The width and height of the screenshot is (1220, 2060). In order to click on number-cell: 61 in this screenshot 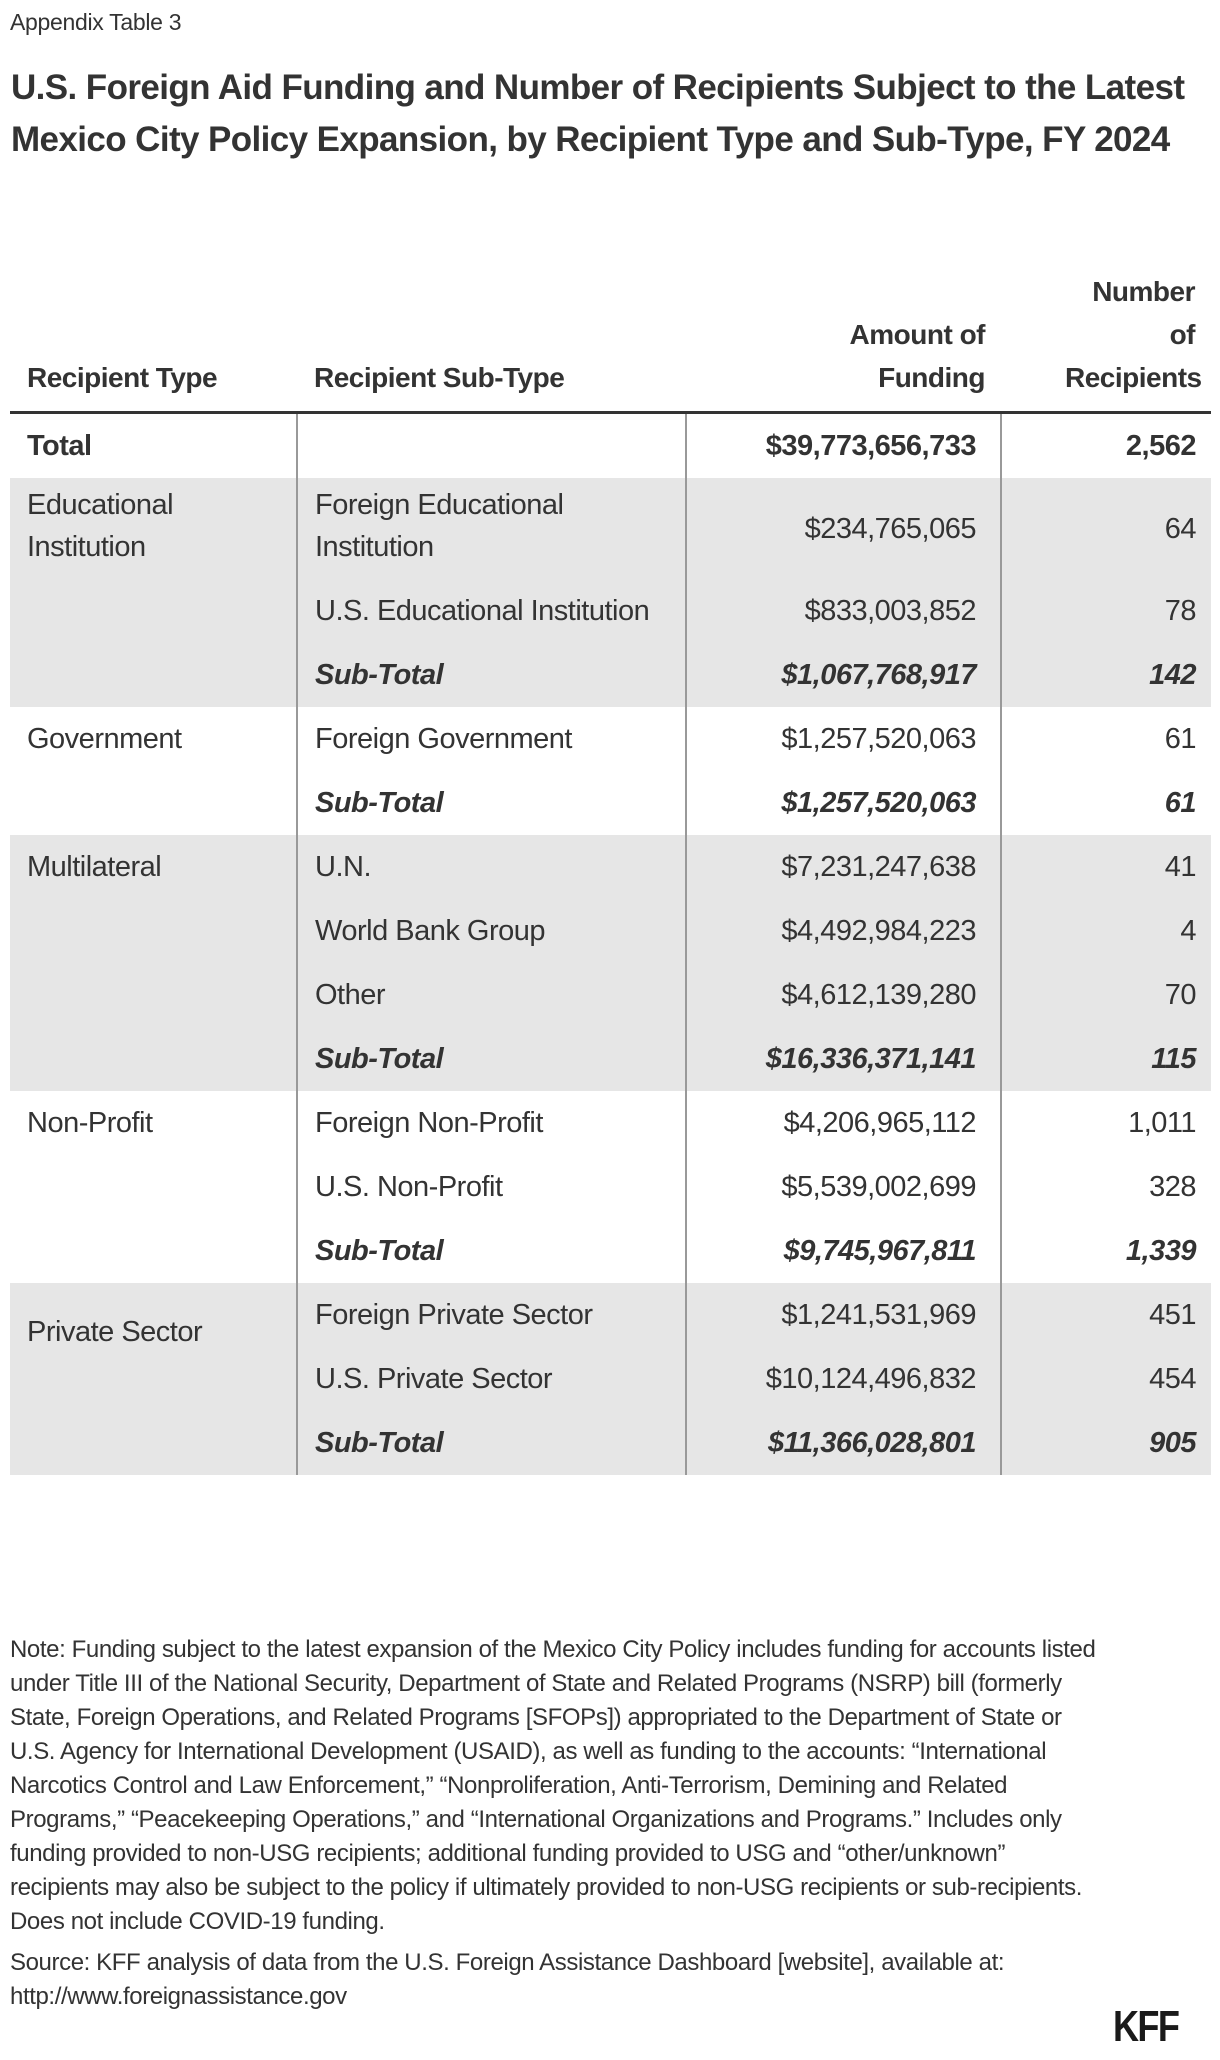, I will do `click(1105, 739)`.